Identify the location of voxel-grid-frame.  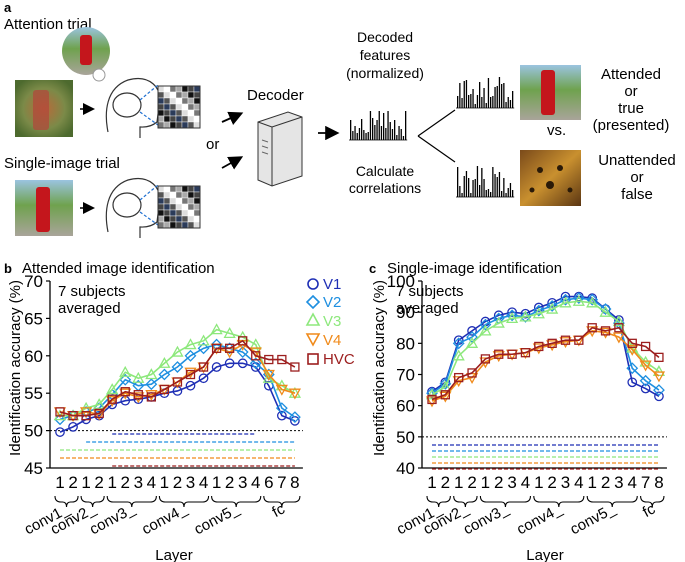
(179, 207).